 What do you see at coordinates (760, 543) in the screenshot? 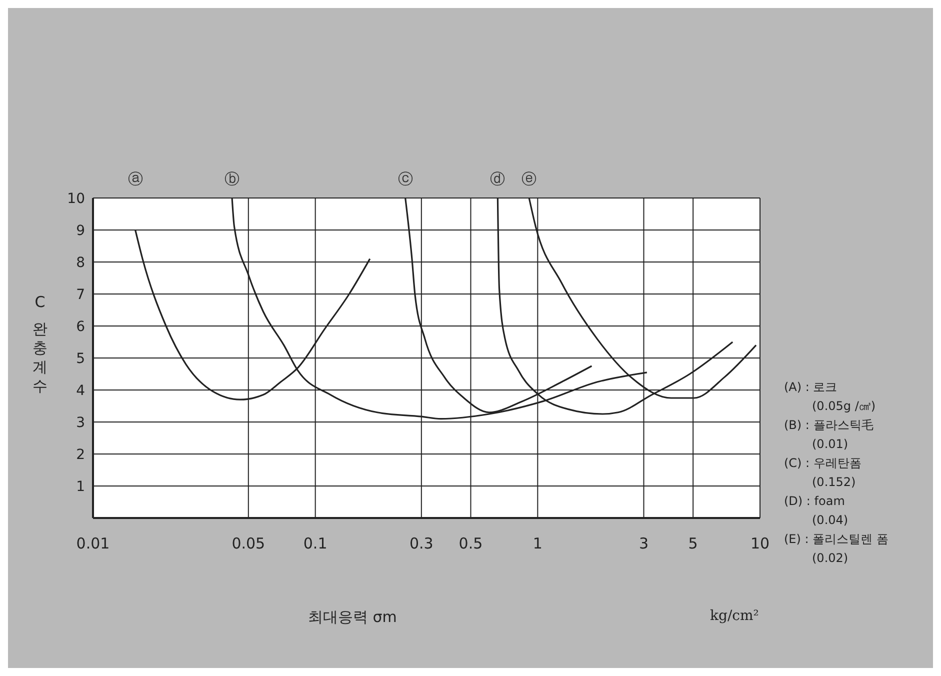
I see `x-tick-label: 10` at bounding box center [760, 543].